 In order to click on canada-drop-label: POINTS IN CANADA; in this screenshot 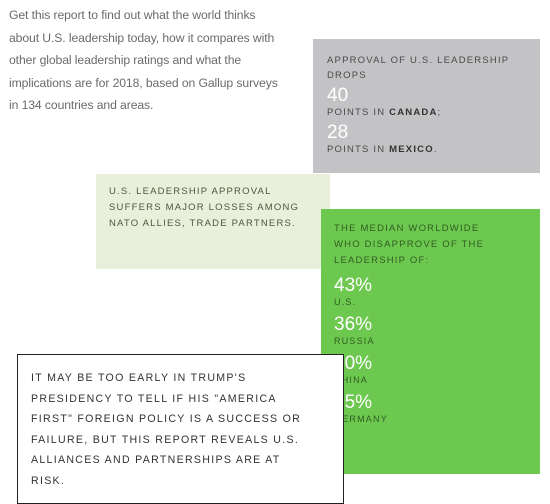, I will do `click(428, 112)`.